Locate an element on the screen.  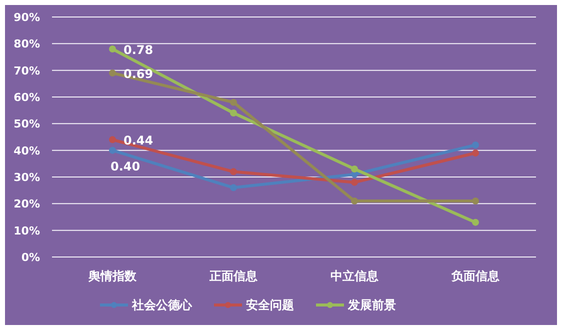
y-tick-label: 40% is located at coordinates (27, 151).